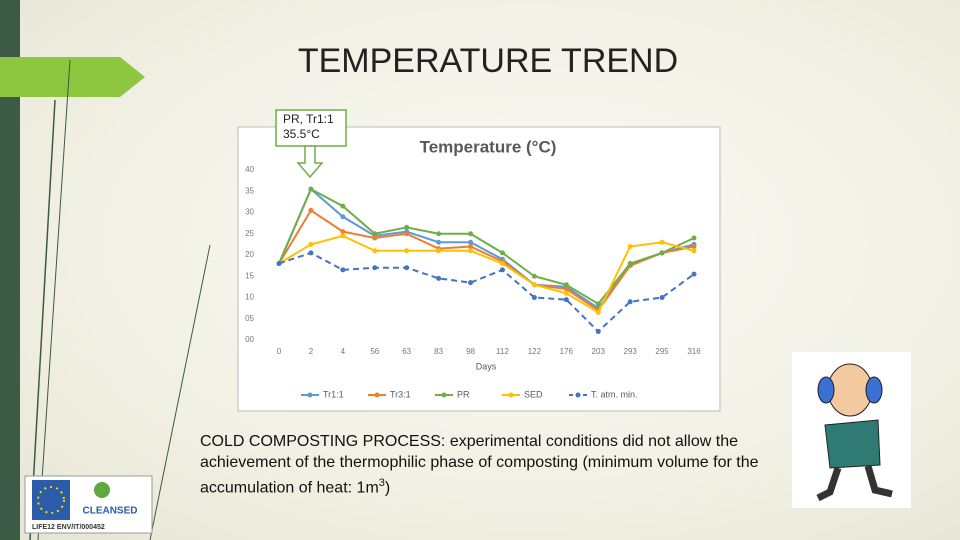 Image resolution: width=960 pixels, height=540 pixels. I want to click on legend-label: Tr3:1, so click(400, 394).